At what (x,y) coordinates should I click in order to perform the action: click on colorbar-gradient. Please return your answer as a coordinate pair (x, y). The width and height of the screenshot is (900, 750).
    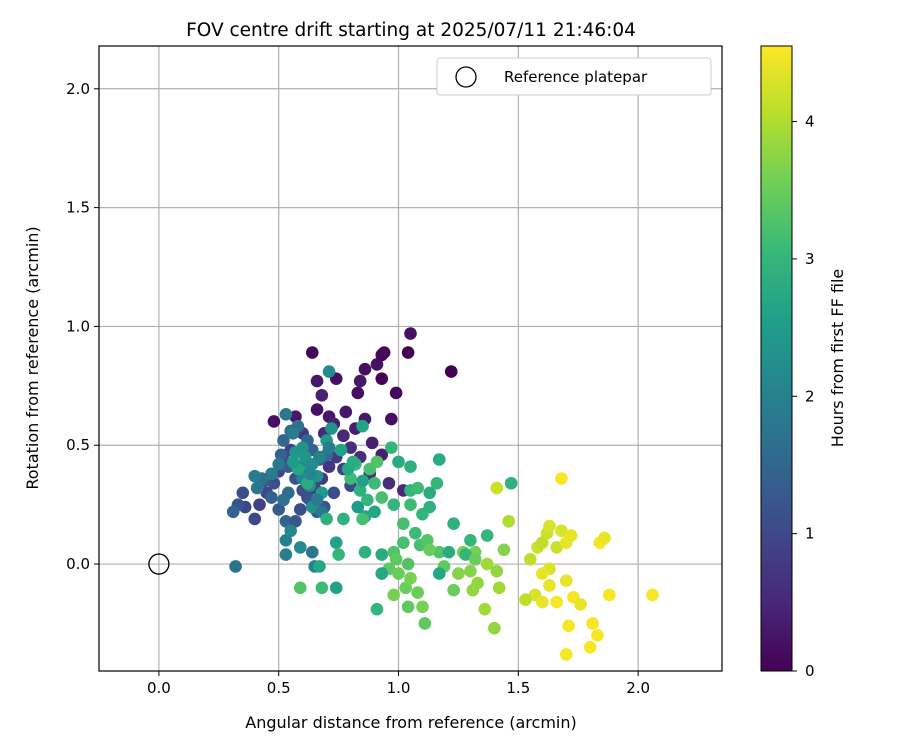
    Looking at the image, I should click on (776, 358).